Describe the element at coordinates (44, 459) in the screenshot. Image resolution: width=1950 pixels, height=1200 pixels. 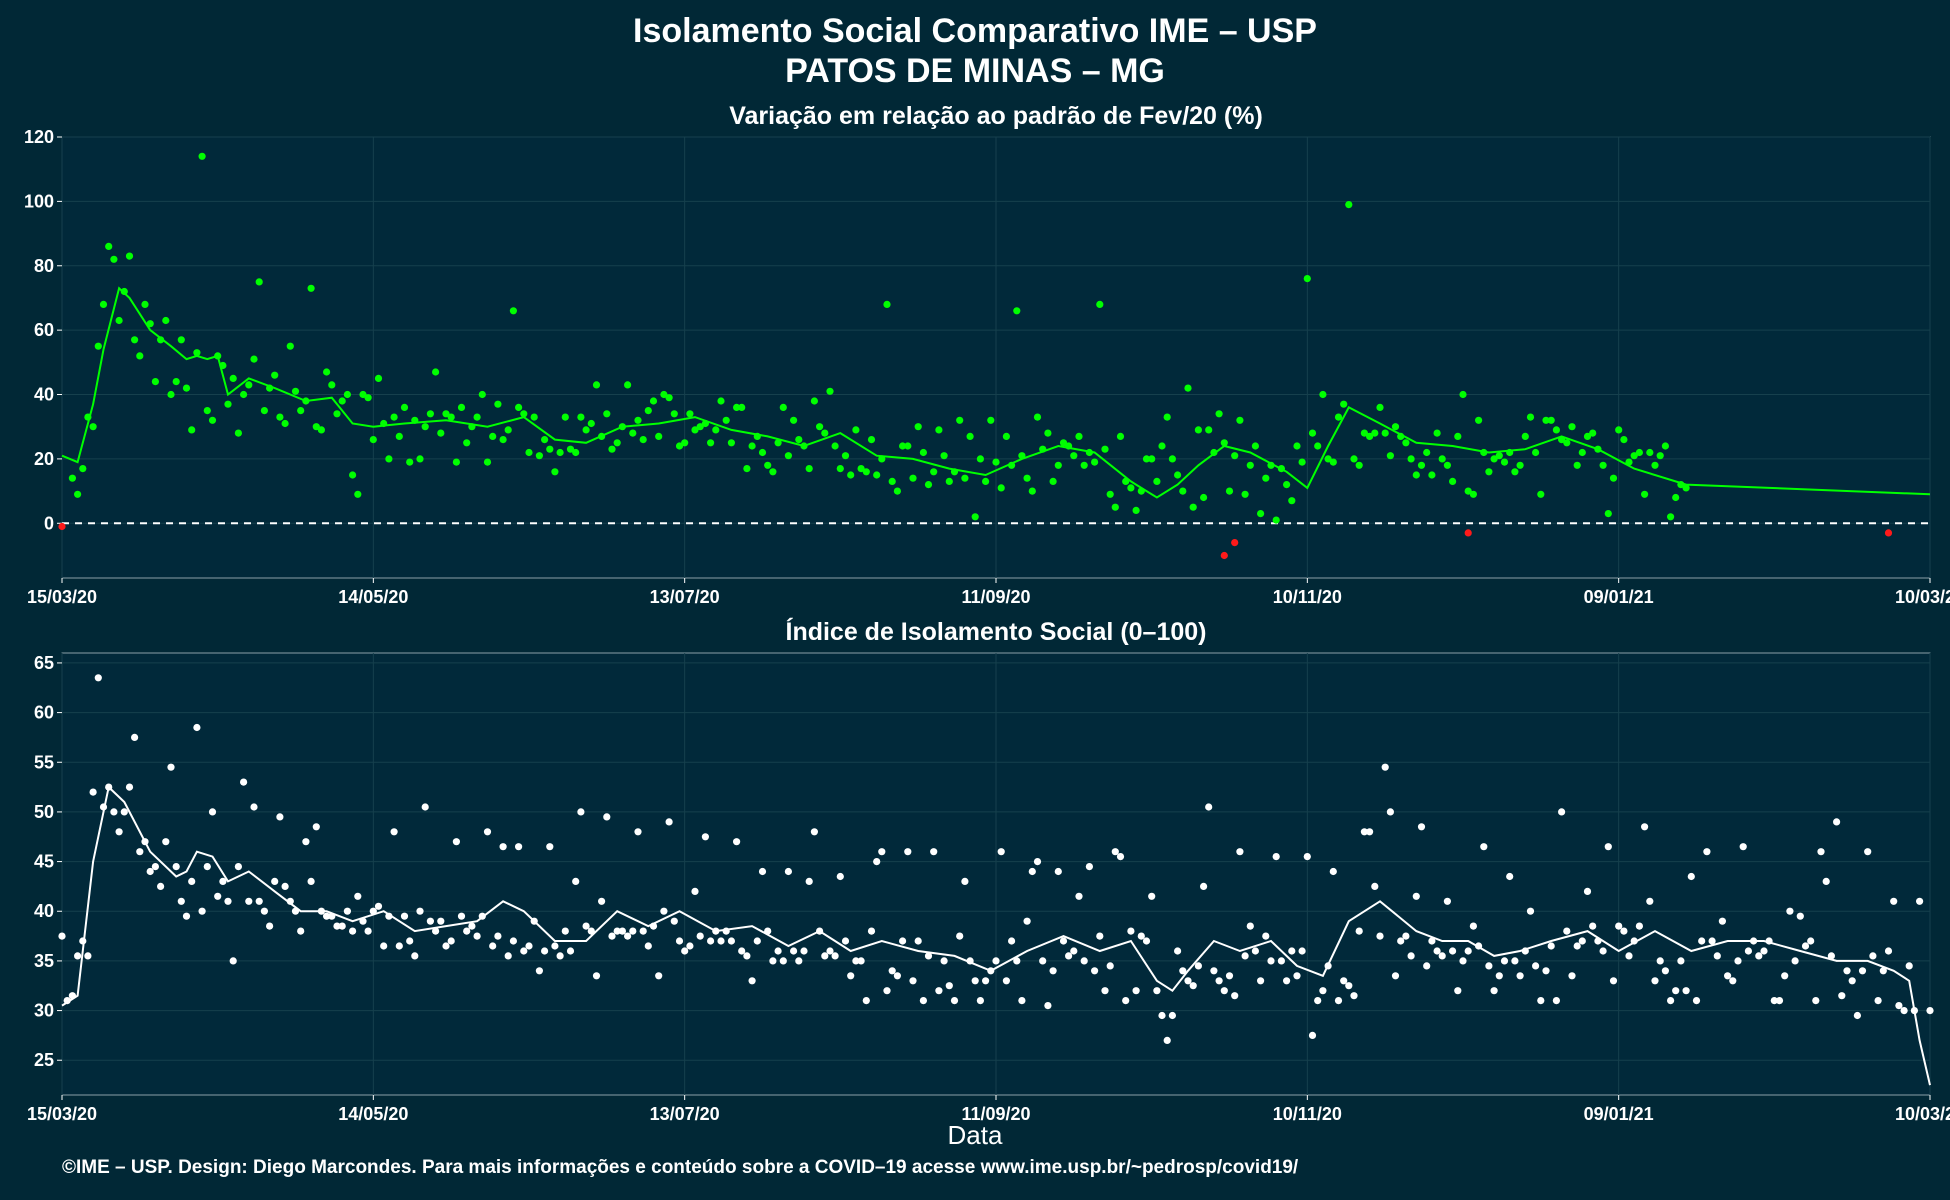
I see `y-tick-label: 20` at that location.